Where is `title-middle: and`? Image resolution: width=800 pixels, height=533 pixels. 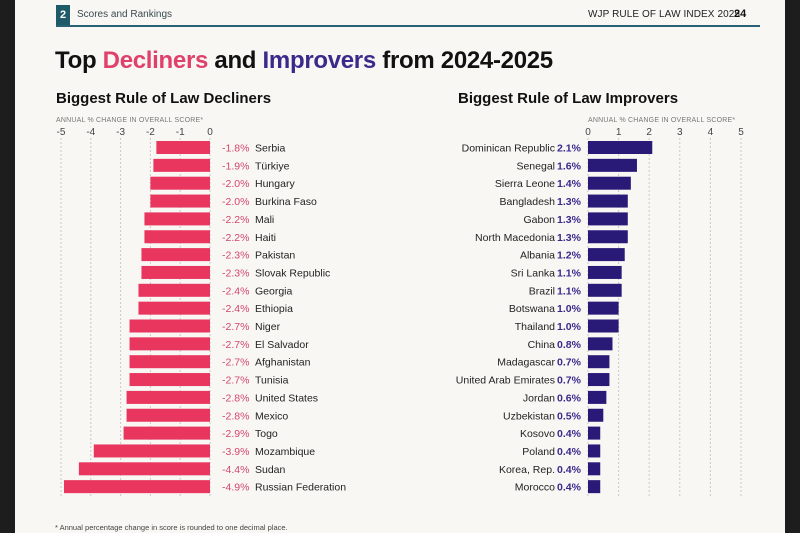 title-middle: and is located at coordinates (235, 60).